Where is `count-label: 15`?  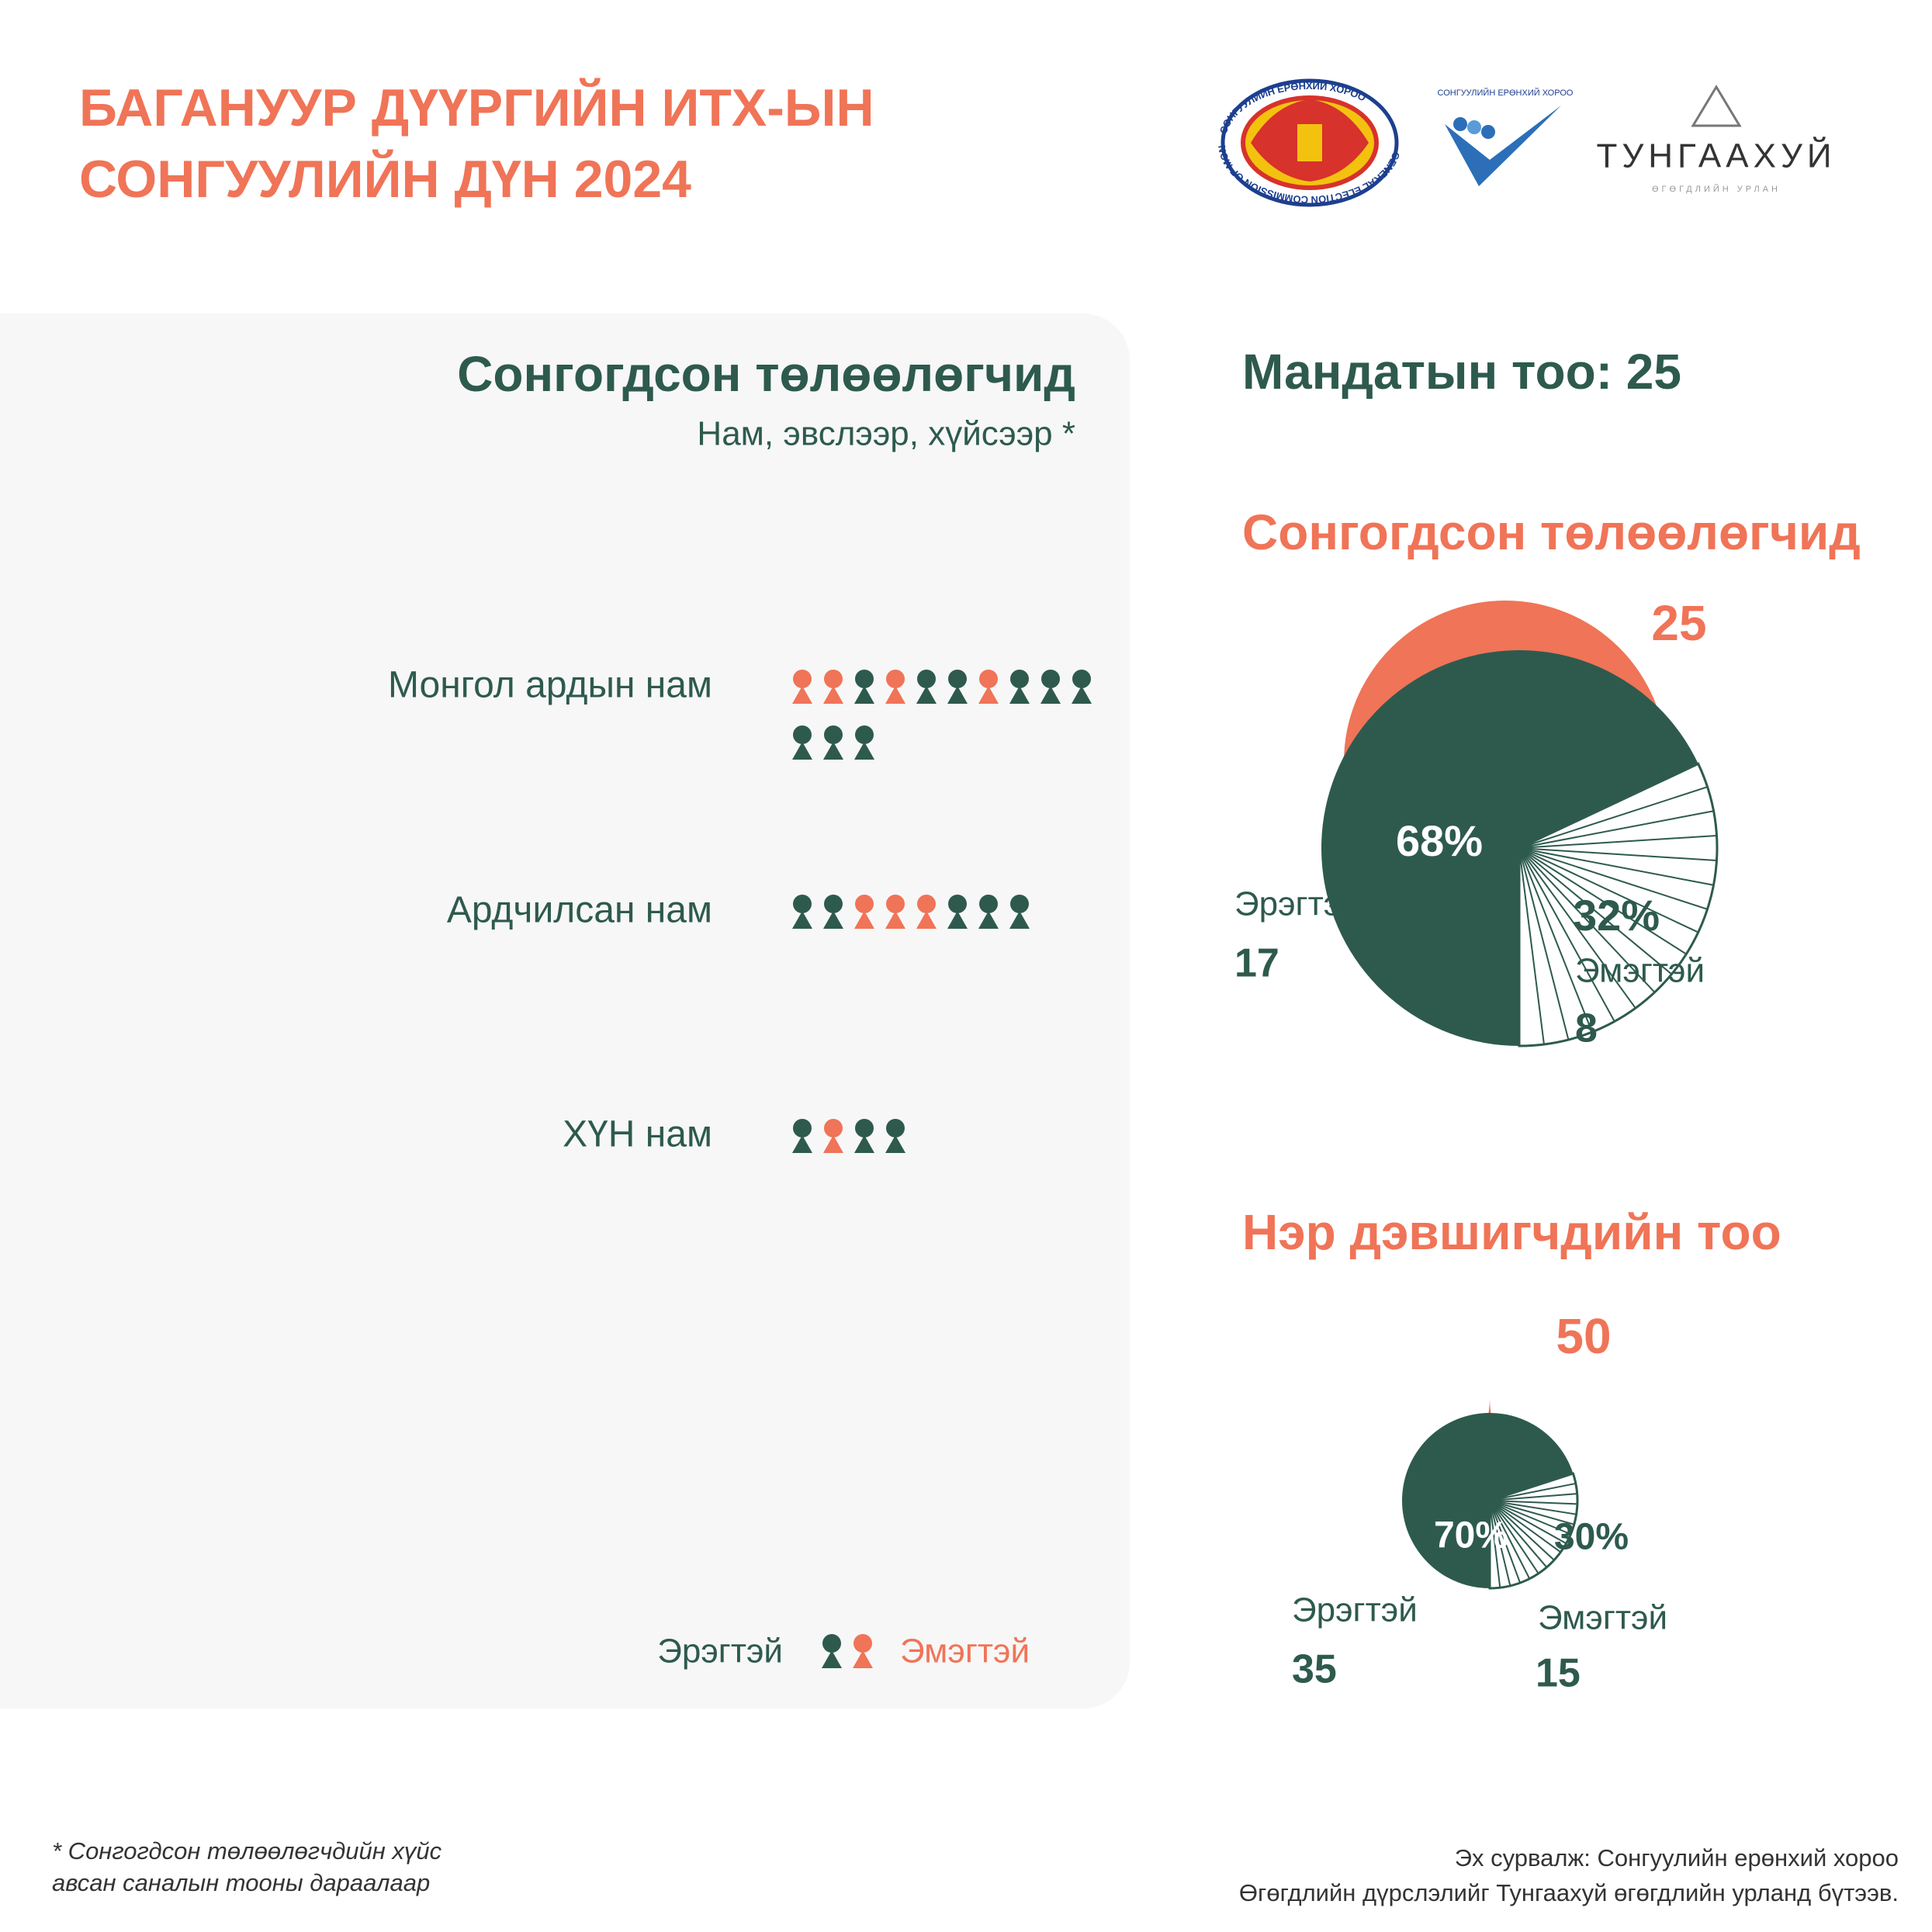 count-label: 15 is located at coordinates (1558, 1673).